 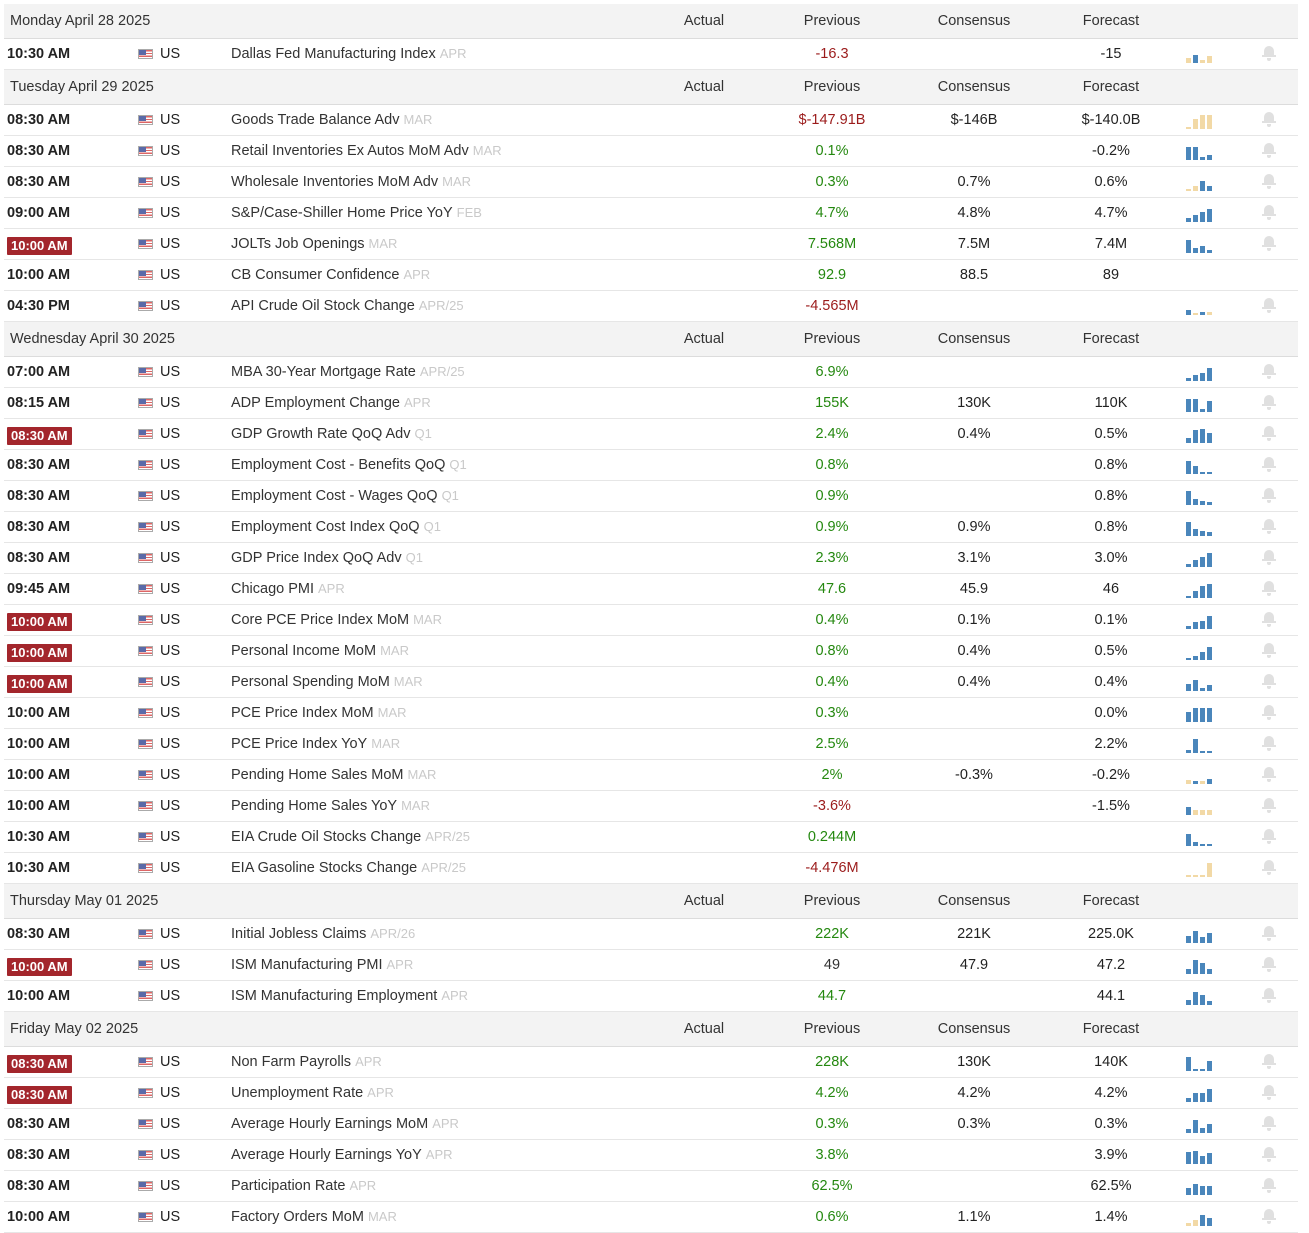 What do you see at coordinates (273, 589) in the screenshot?
I see `event-name-link: Chicago PMI` at bounding box center [273, 589].